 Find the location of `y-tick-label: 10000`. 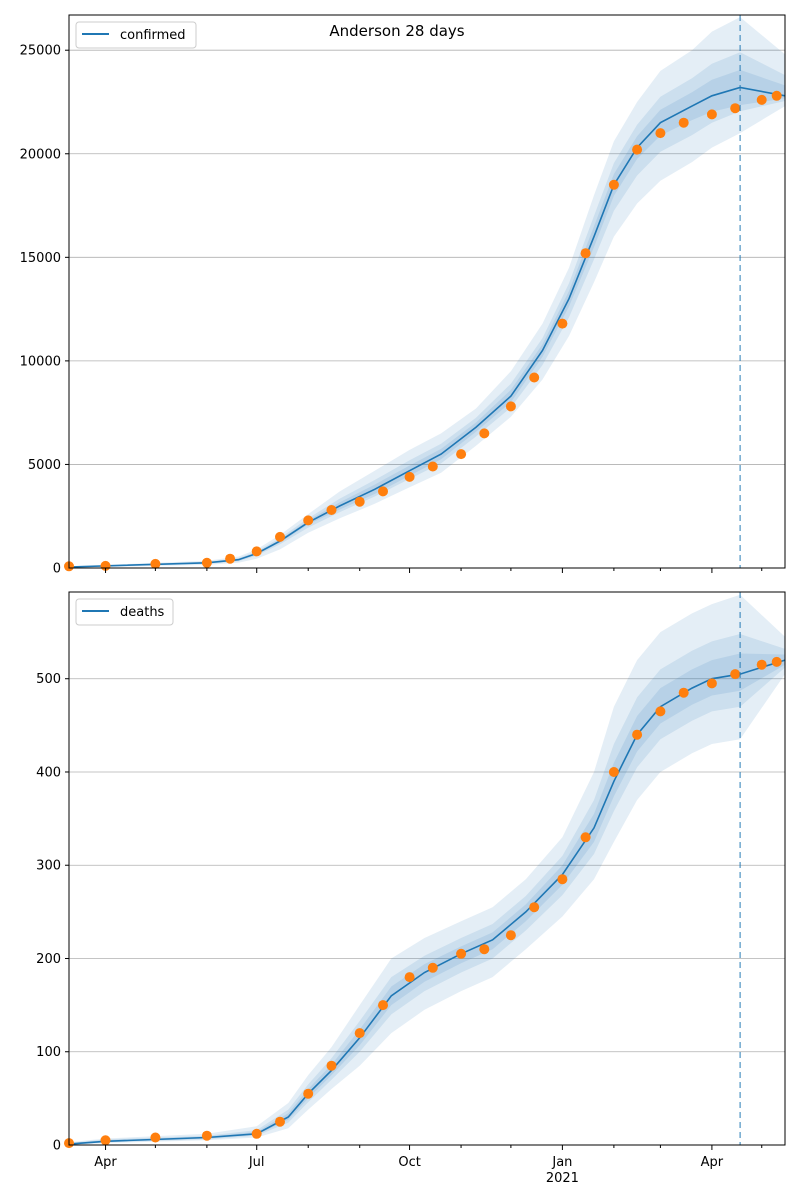

y-tick-label: 10000 is located at coordinates (40, 361).